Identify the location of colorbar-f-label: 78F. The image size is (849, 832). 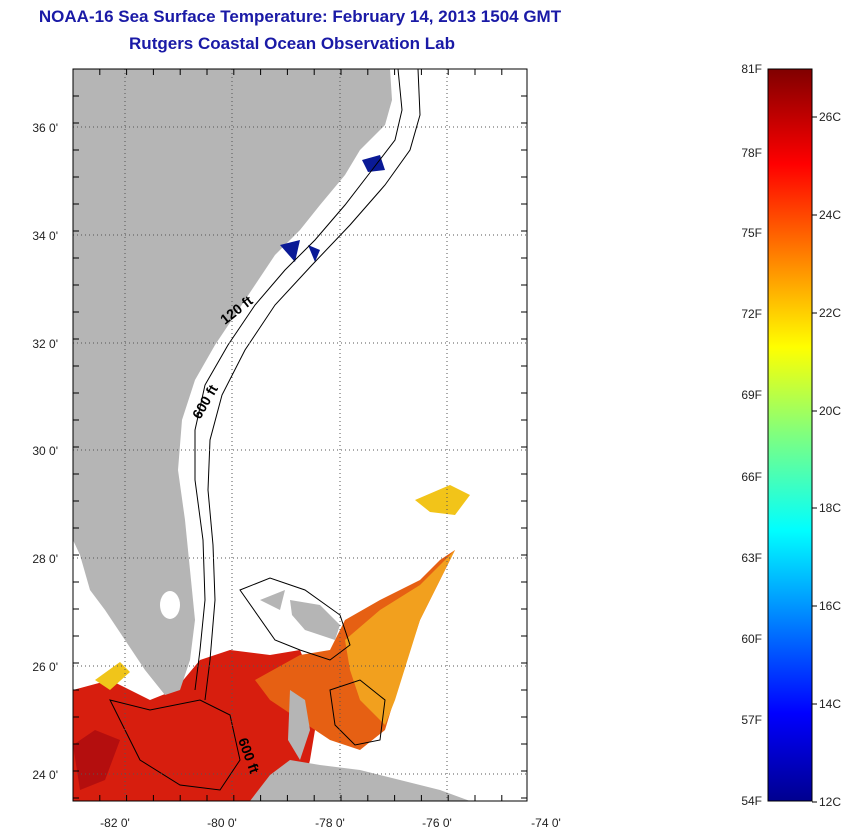
(751, 153).